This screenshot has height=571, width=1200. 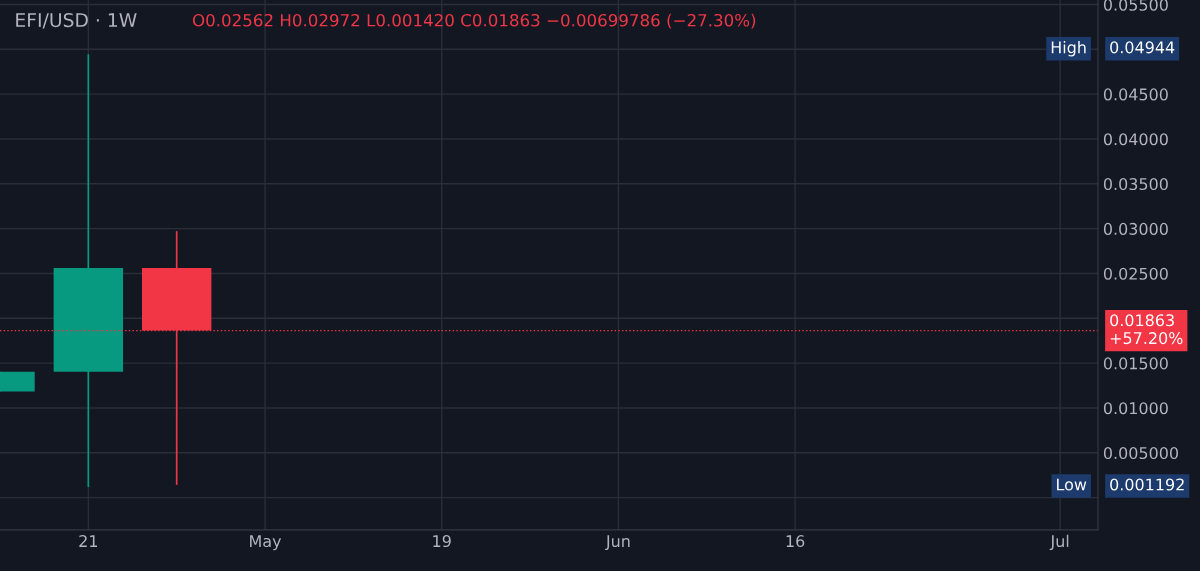 I want to click on annotation: Low, so click(x=1072, y=484).